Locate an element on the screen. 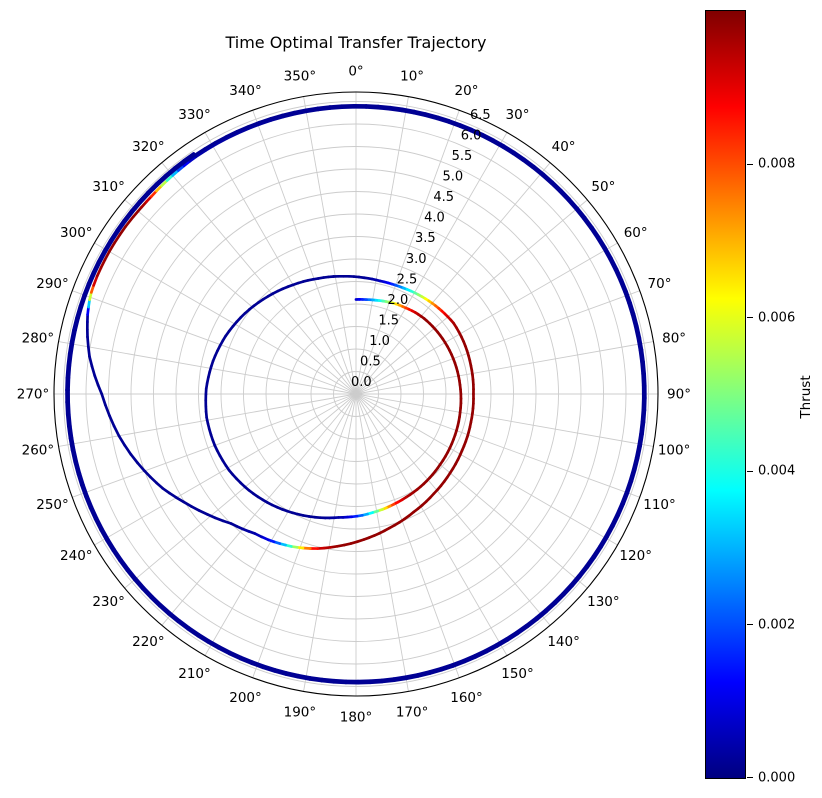 This screenshot has height=798, width=822. angular-tick-label: 80° is located at coordinates (674, 338).